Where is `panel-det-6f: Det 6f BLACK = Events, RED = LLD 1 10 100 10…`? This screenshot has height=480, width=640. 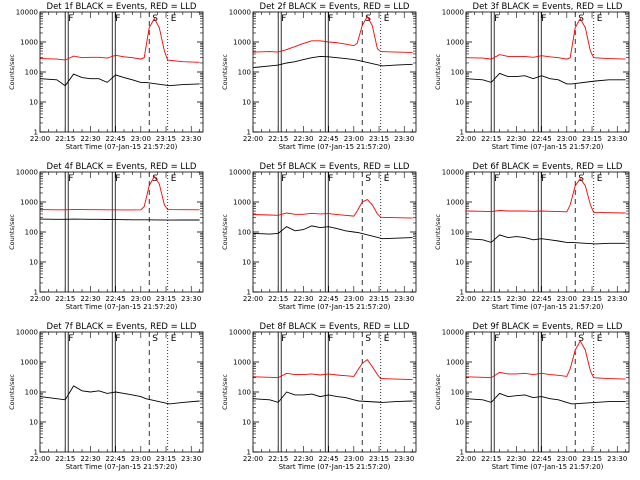
panel-det-6f: Det 6f BLACK = Events, RED = LLD 1 10 100 10… is located at coordinates (532, 236).